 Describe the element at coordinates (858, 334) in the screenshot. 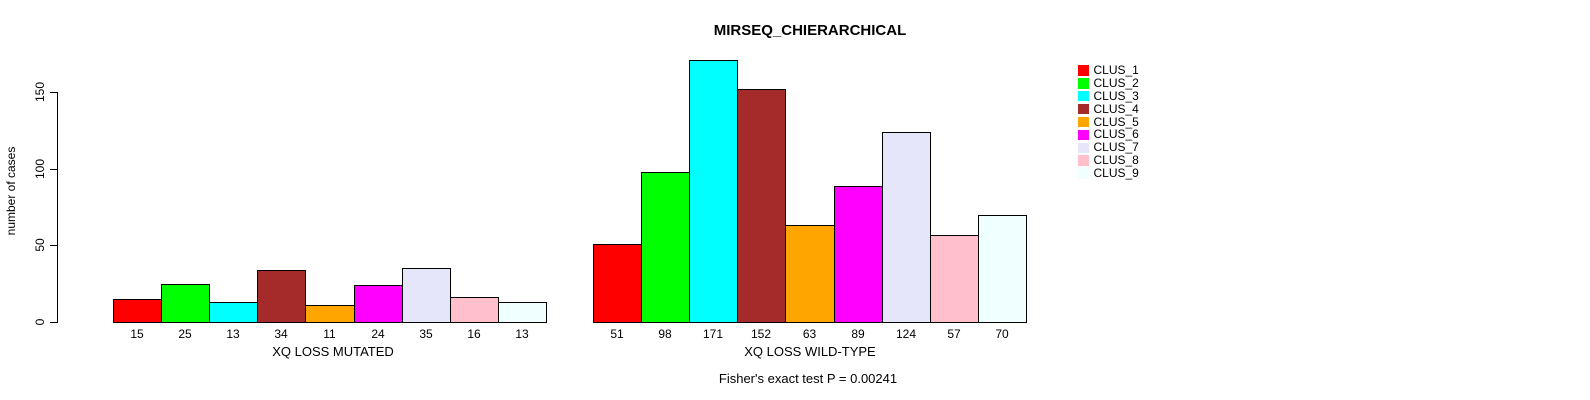

I see `bar-value-label: 89` at that location.